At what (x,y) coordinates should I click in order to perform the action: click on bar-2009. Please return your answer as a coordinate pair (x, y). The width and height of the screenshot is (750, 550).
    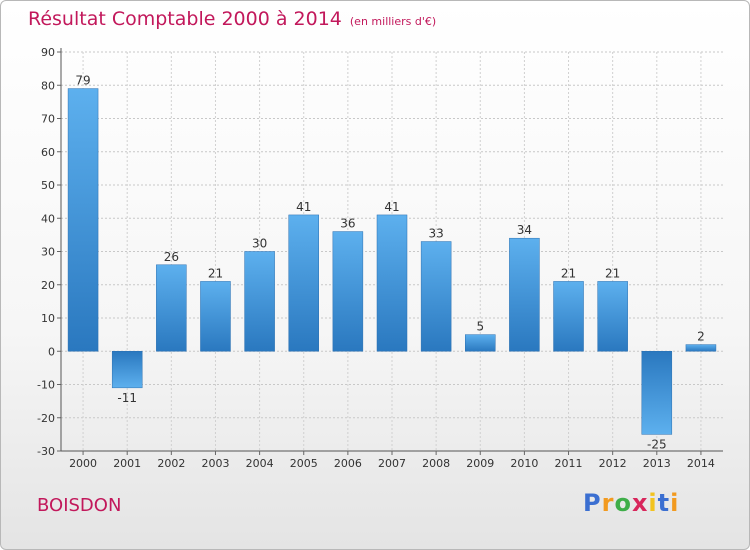
    Looking at the image, I should click on (480, 343).